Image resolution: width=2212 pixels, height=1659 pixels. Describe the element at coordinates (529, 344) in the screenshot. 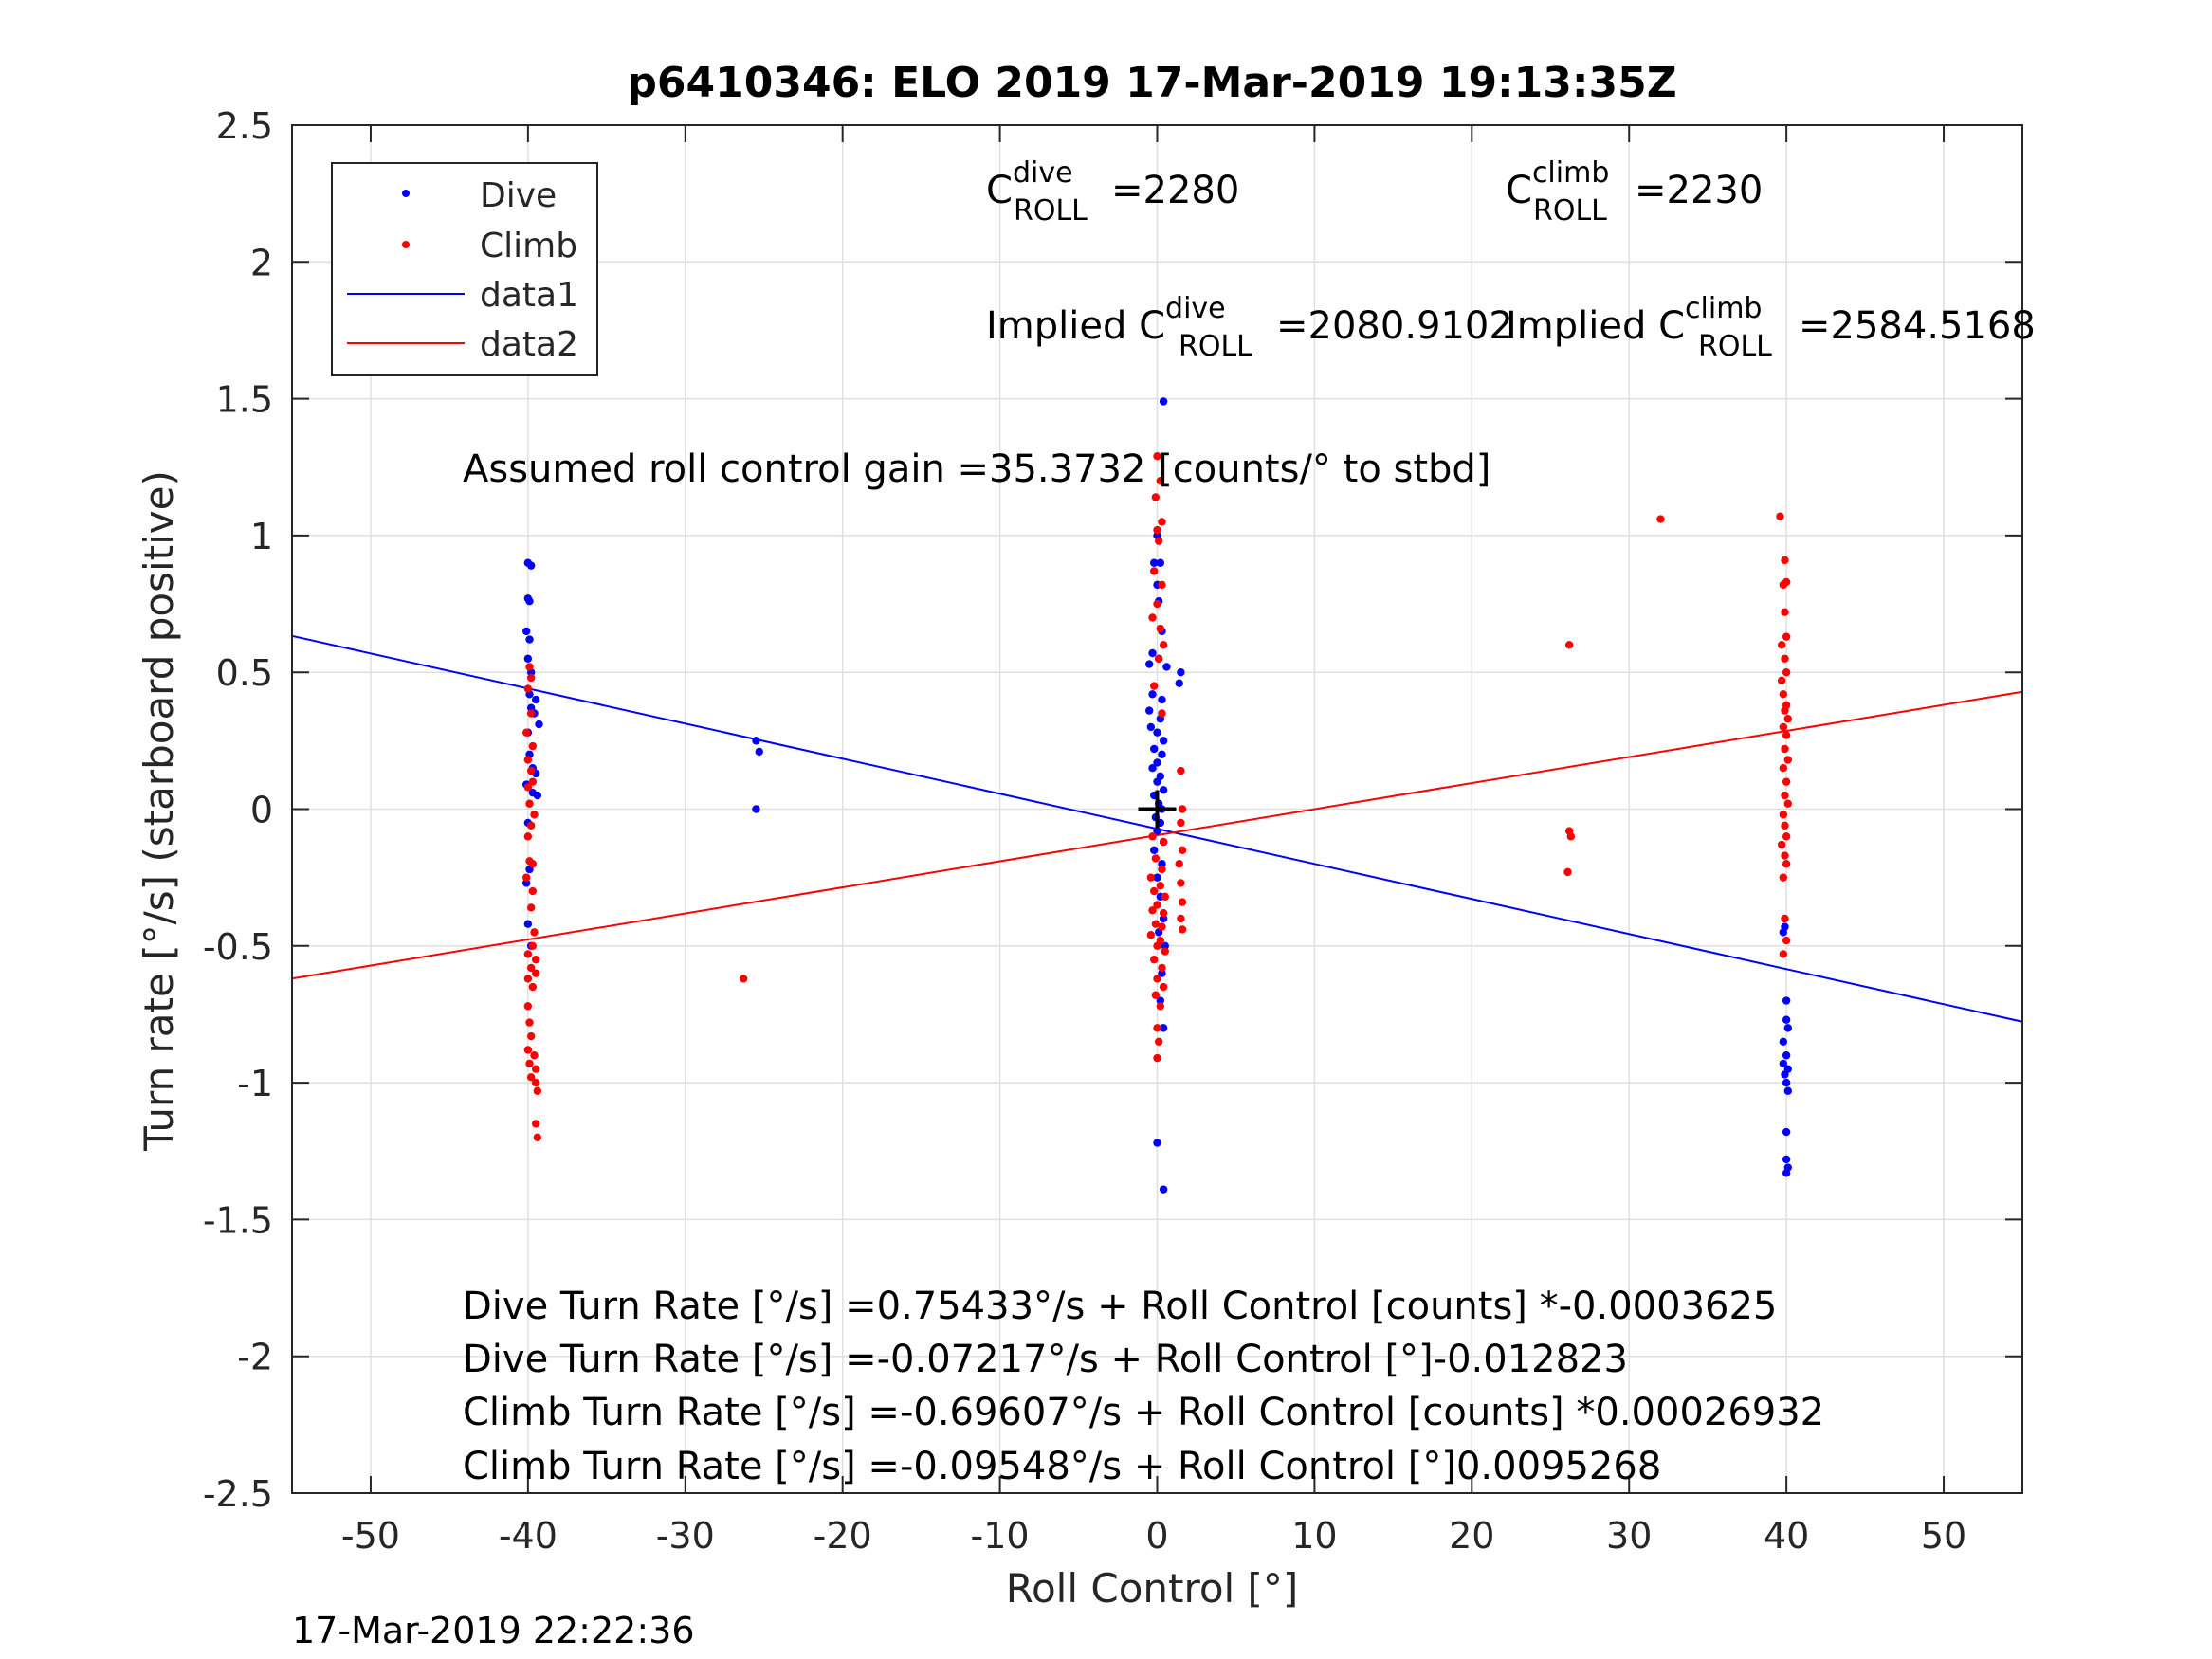

I see `legend-data2-label: data2` at that location.